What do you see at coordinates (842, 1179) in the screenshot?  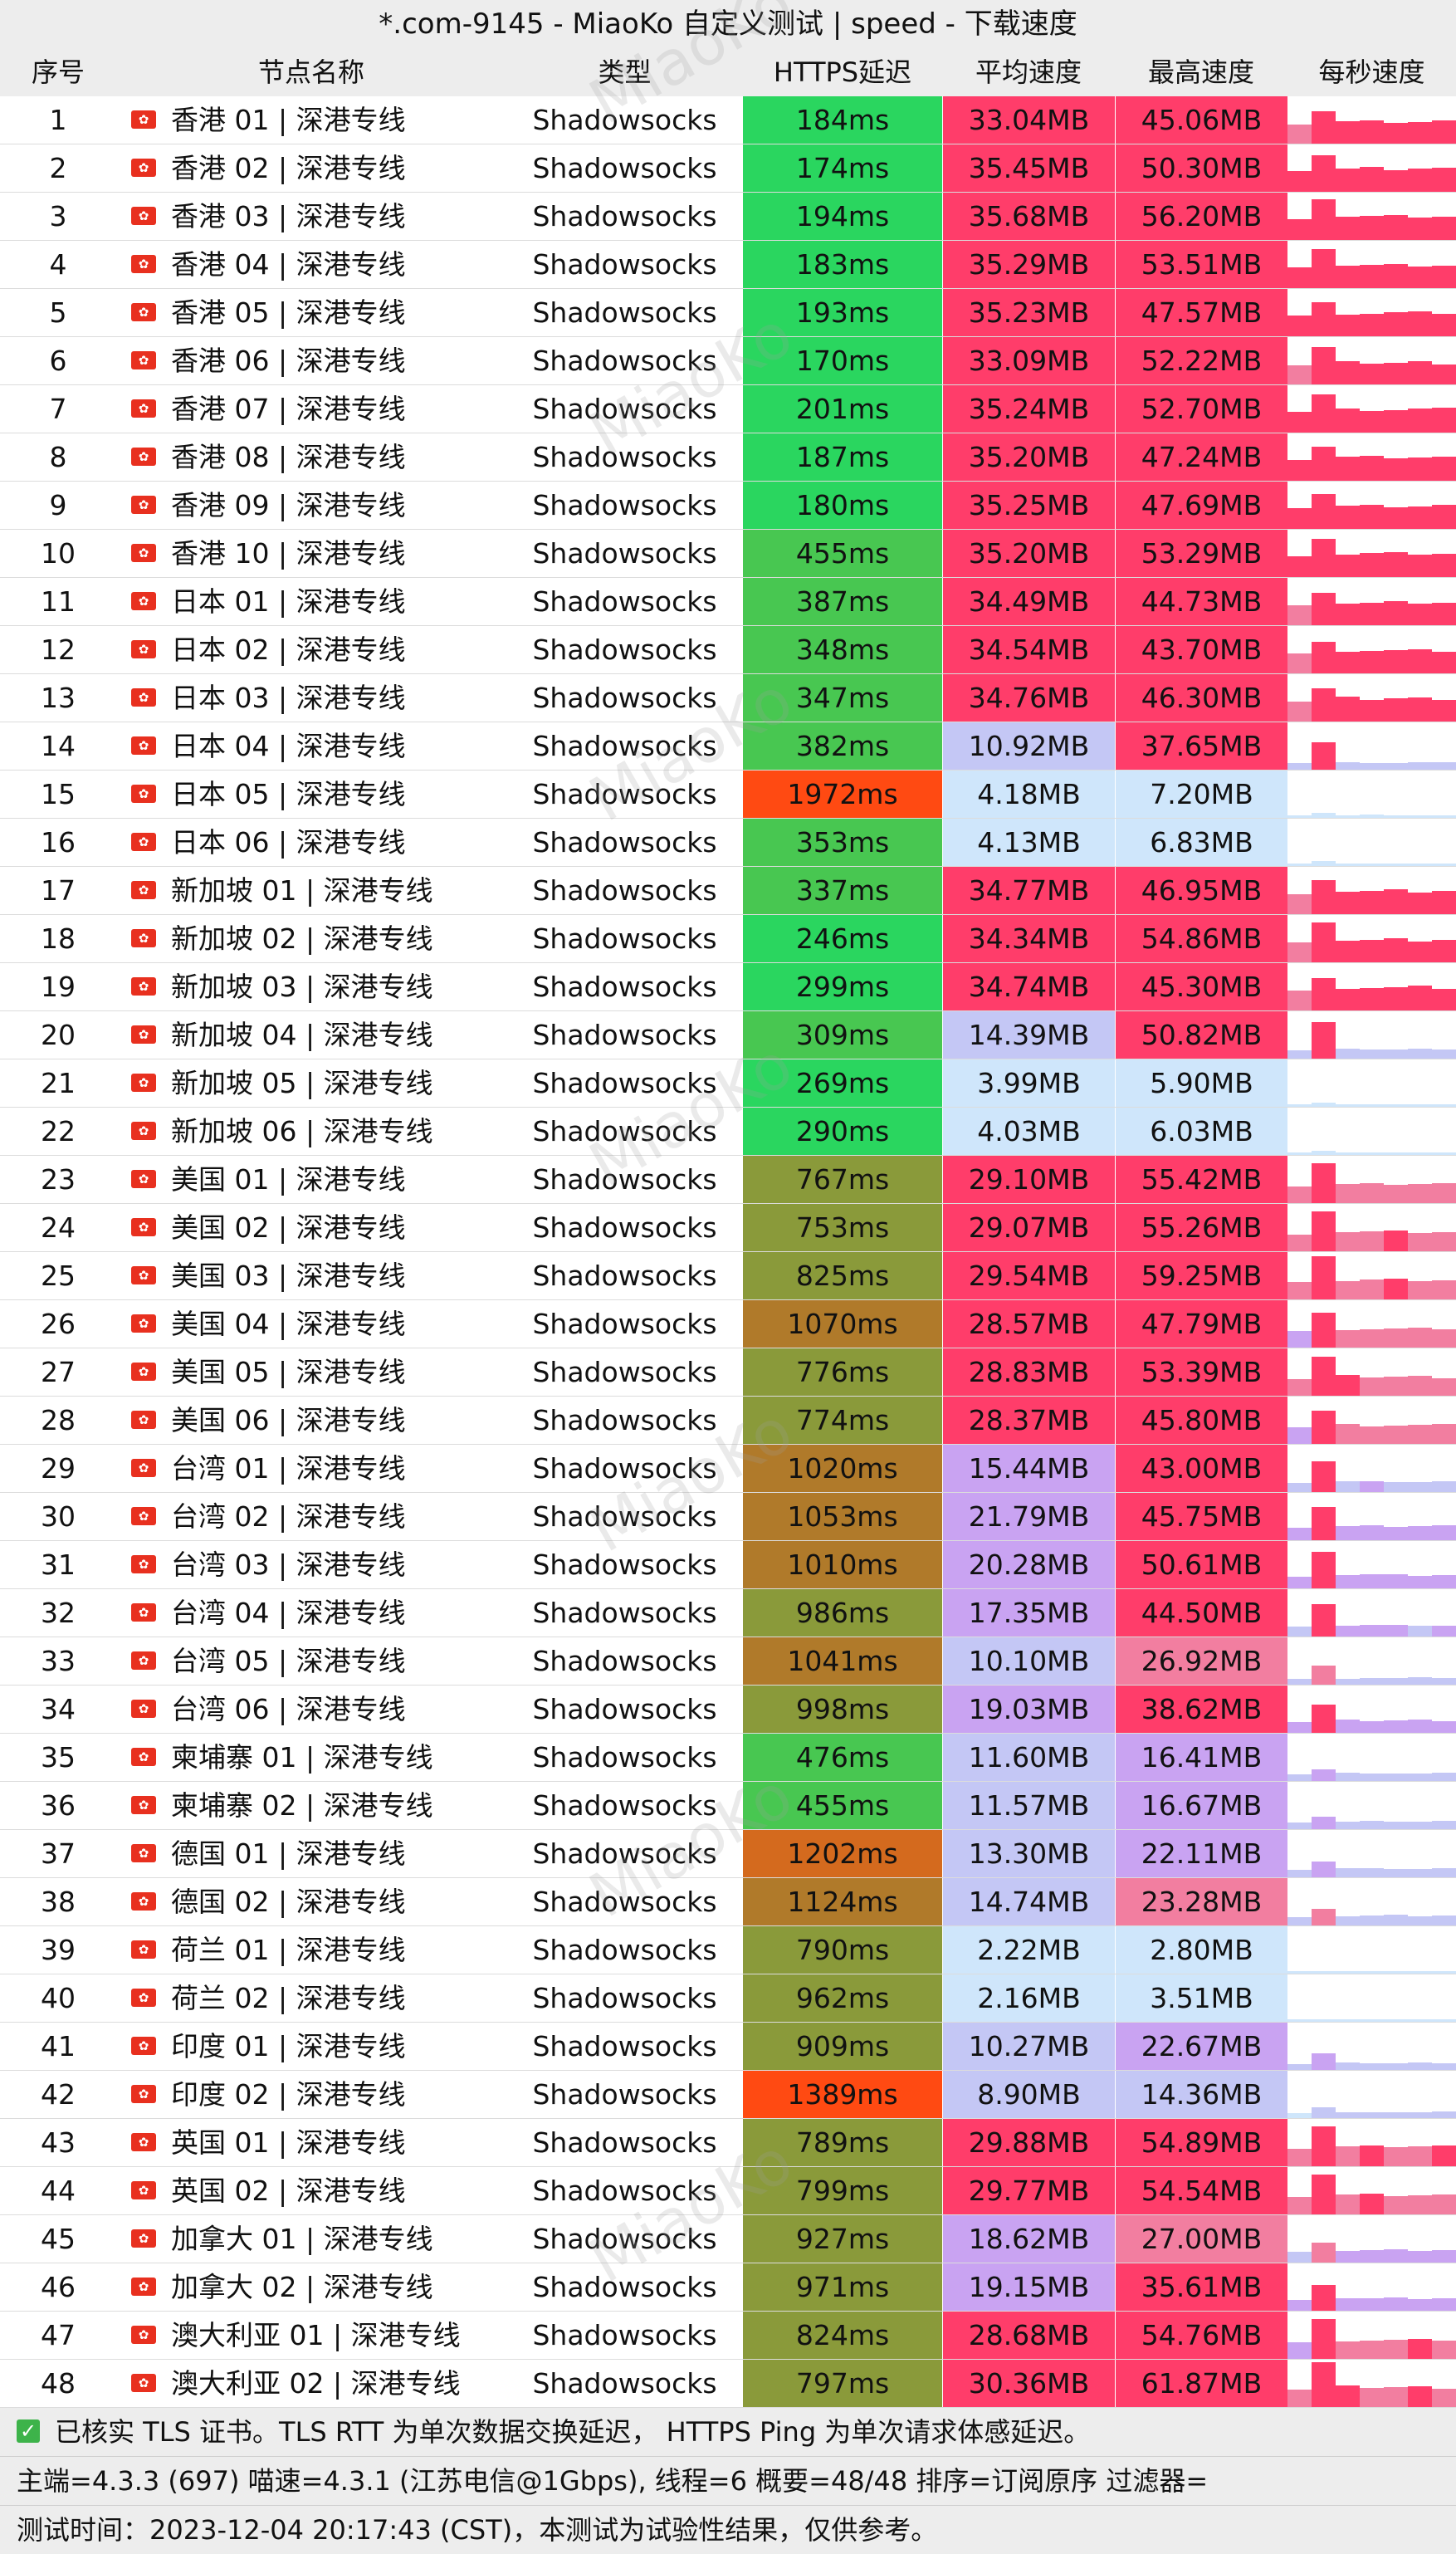 I see `row-latency: 767ms` at bounding box center [842, 1179].